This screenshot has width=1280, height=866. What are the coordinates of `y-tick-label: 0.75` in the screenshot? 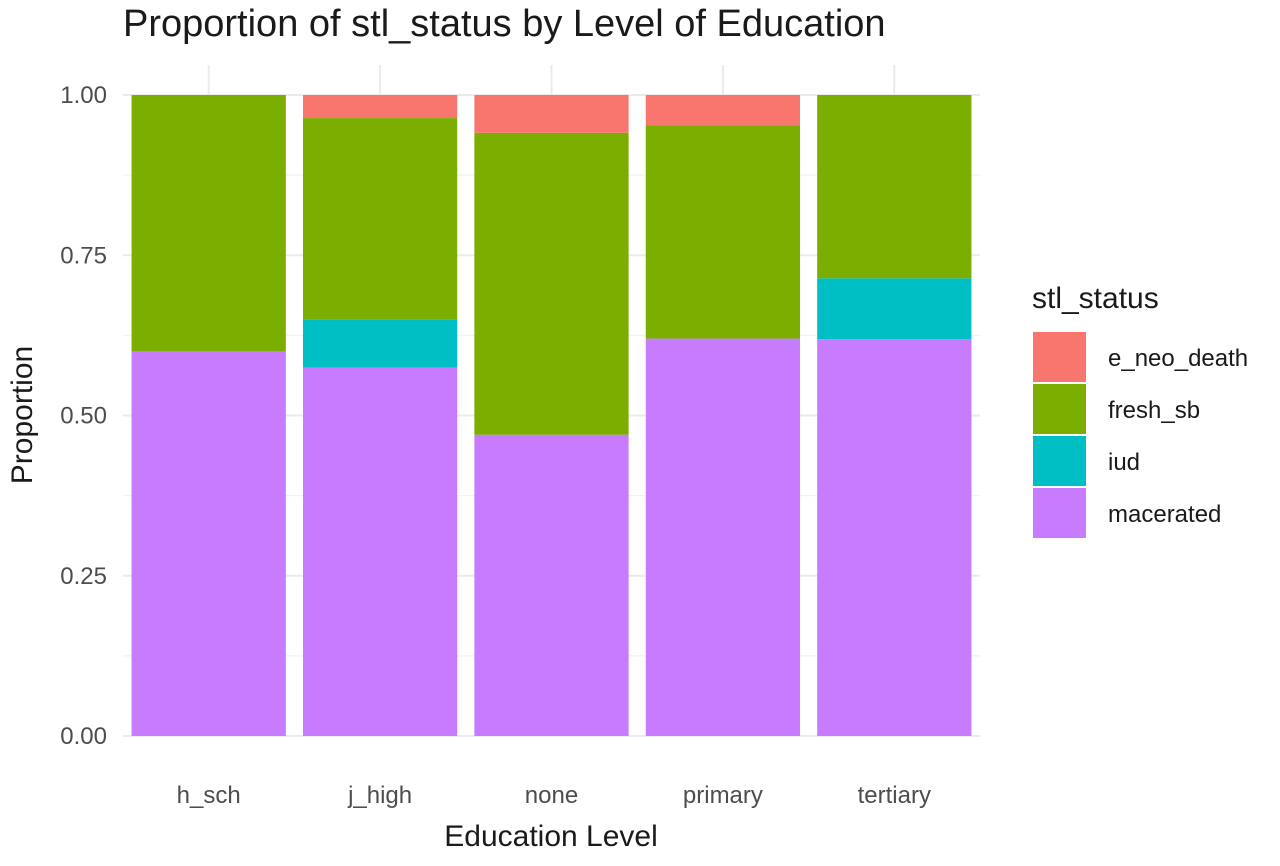 It's located at (83, 255).